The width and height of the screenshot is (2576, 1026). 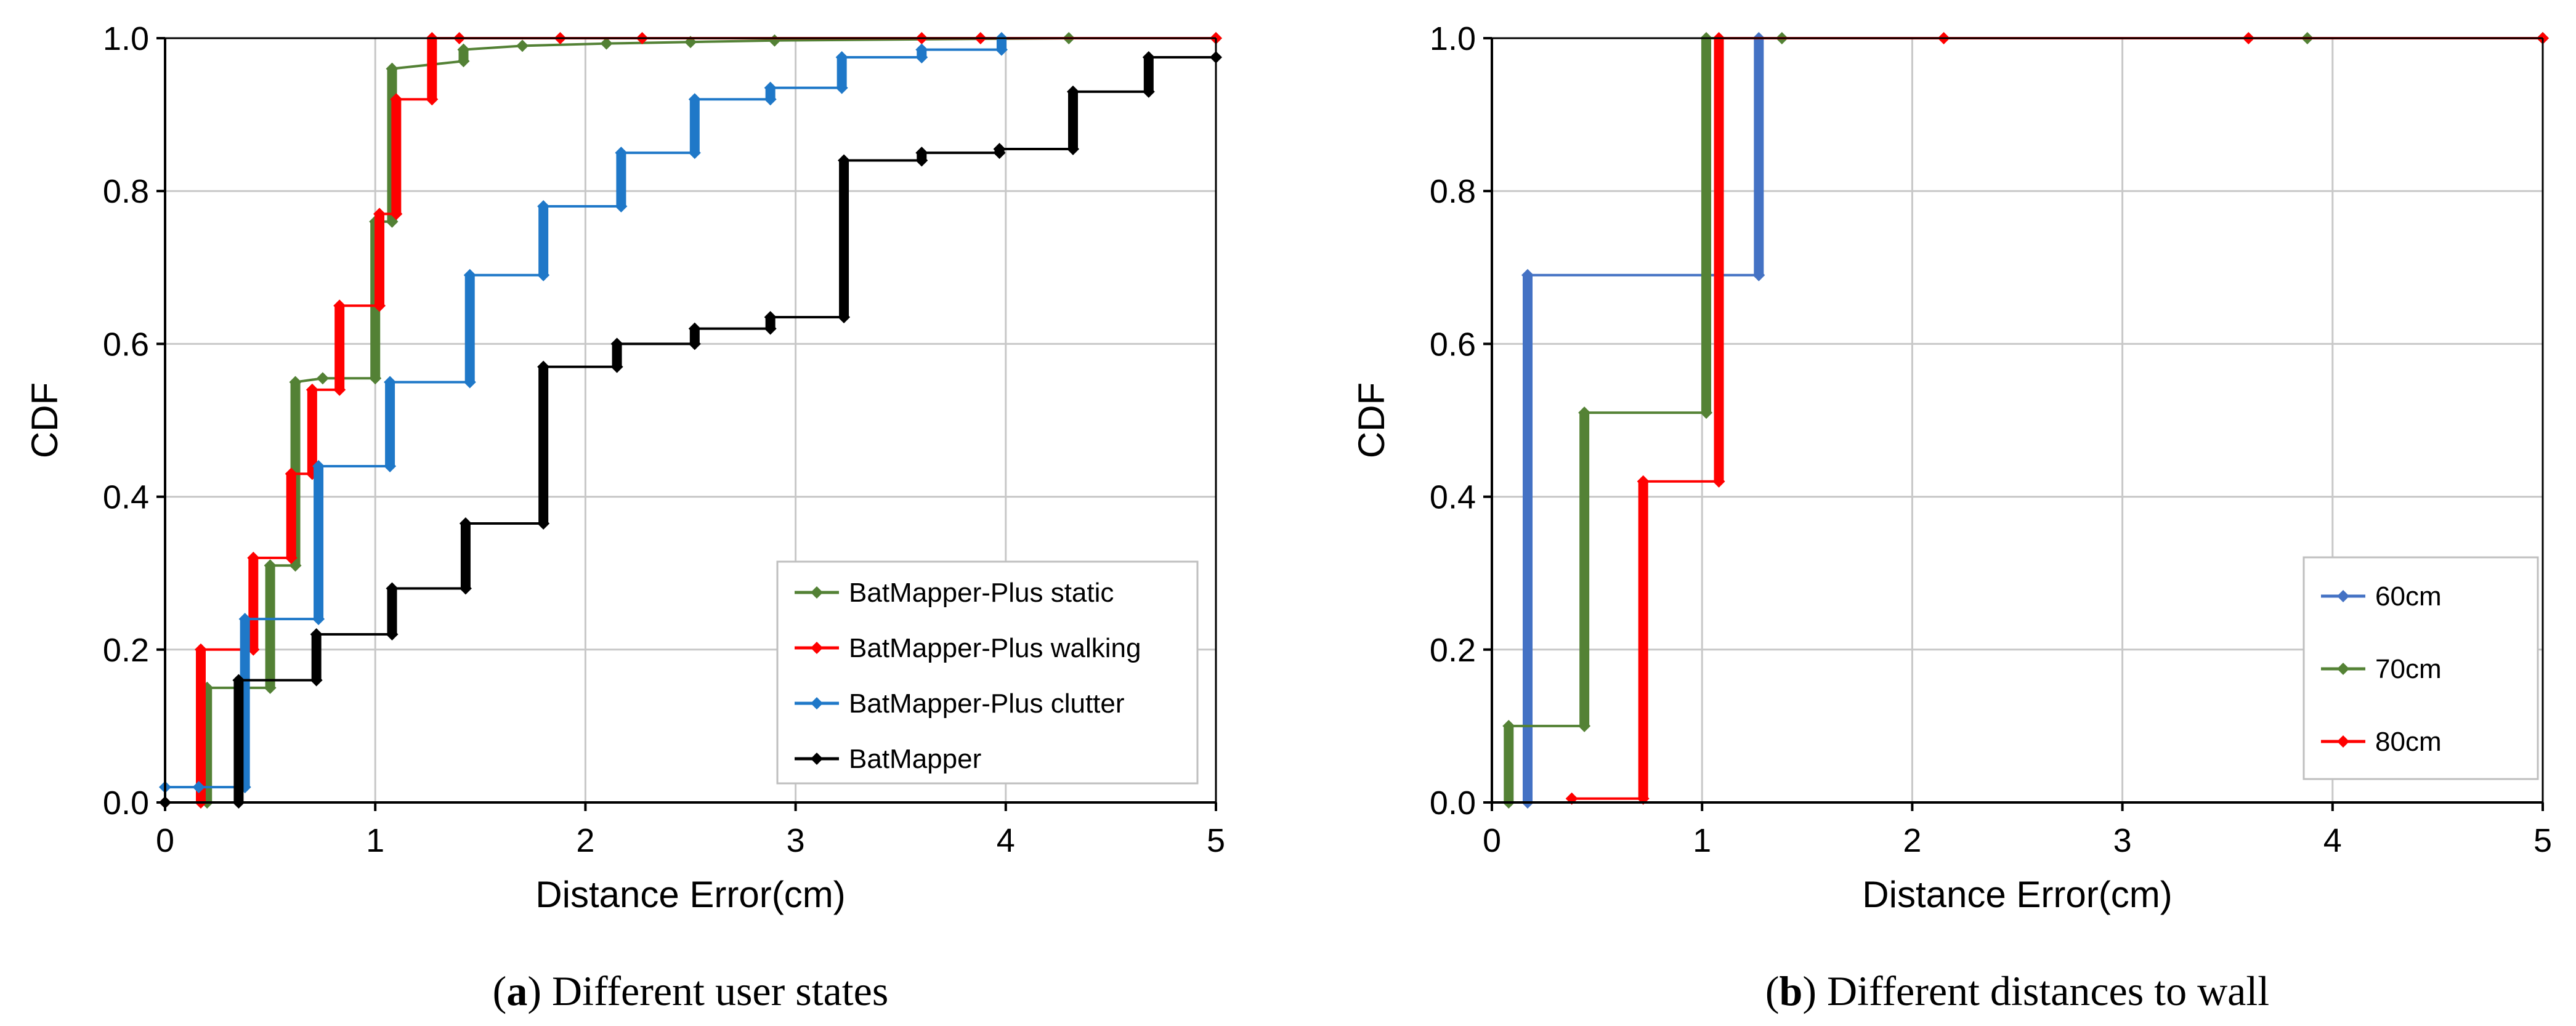 What do you see at coordinates (1492, 840) in the screenshot?
I see `x-tick-label: 0` at bounding box center [1492, 840].